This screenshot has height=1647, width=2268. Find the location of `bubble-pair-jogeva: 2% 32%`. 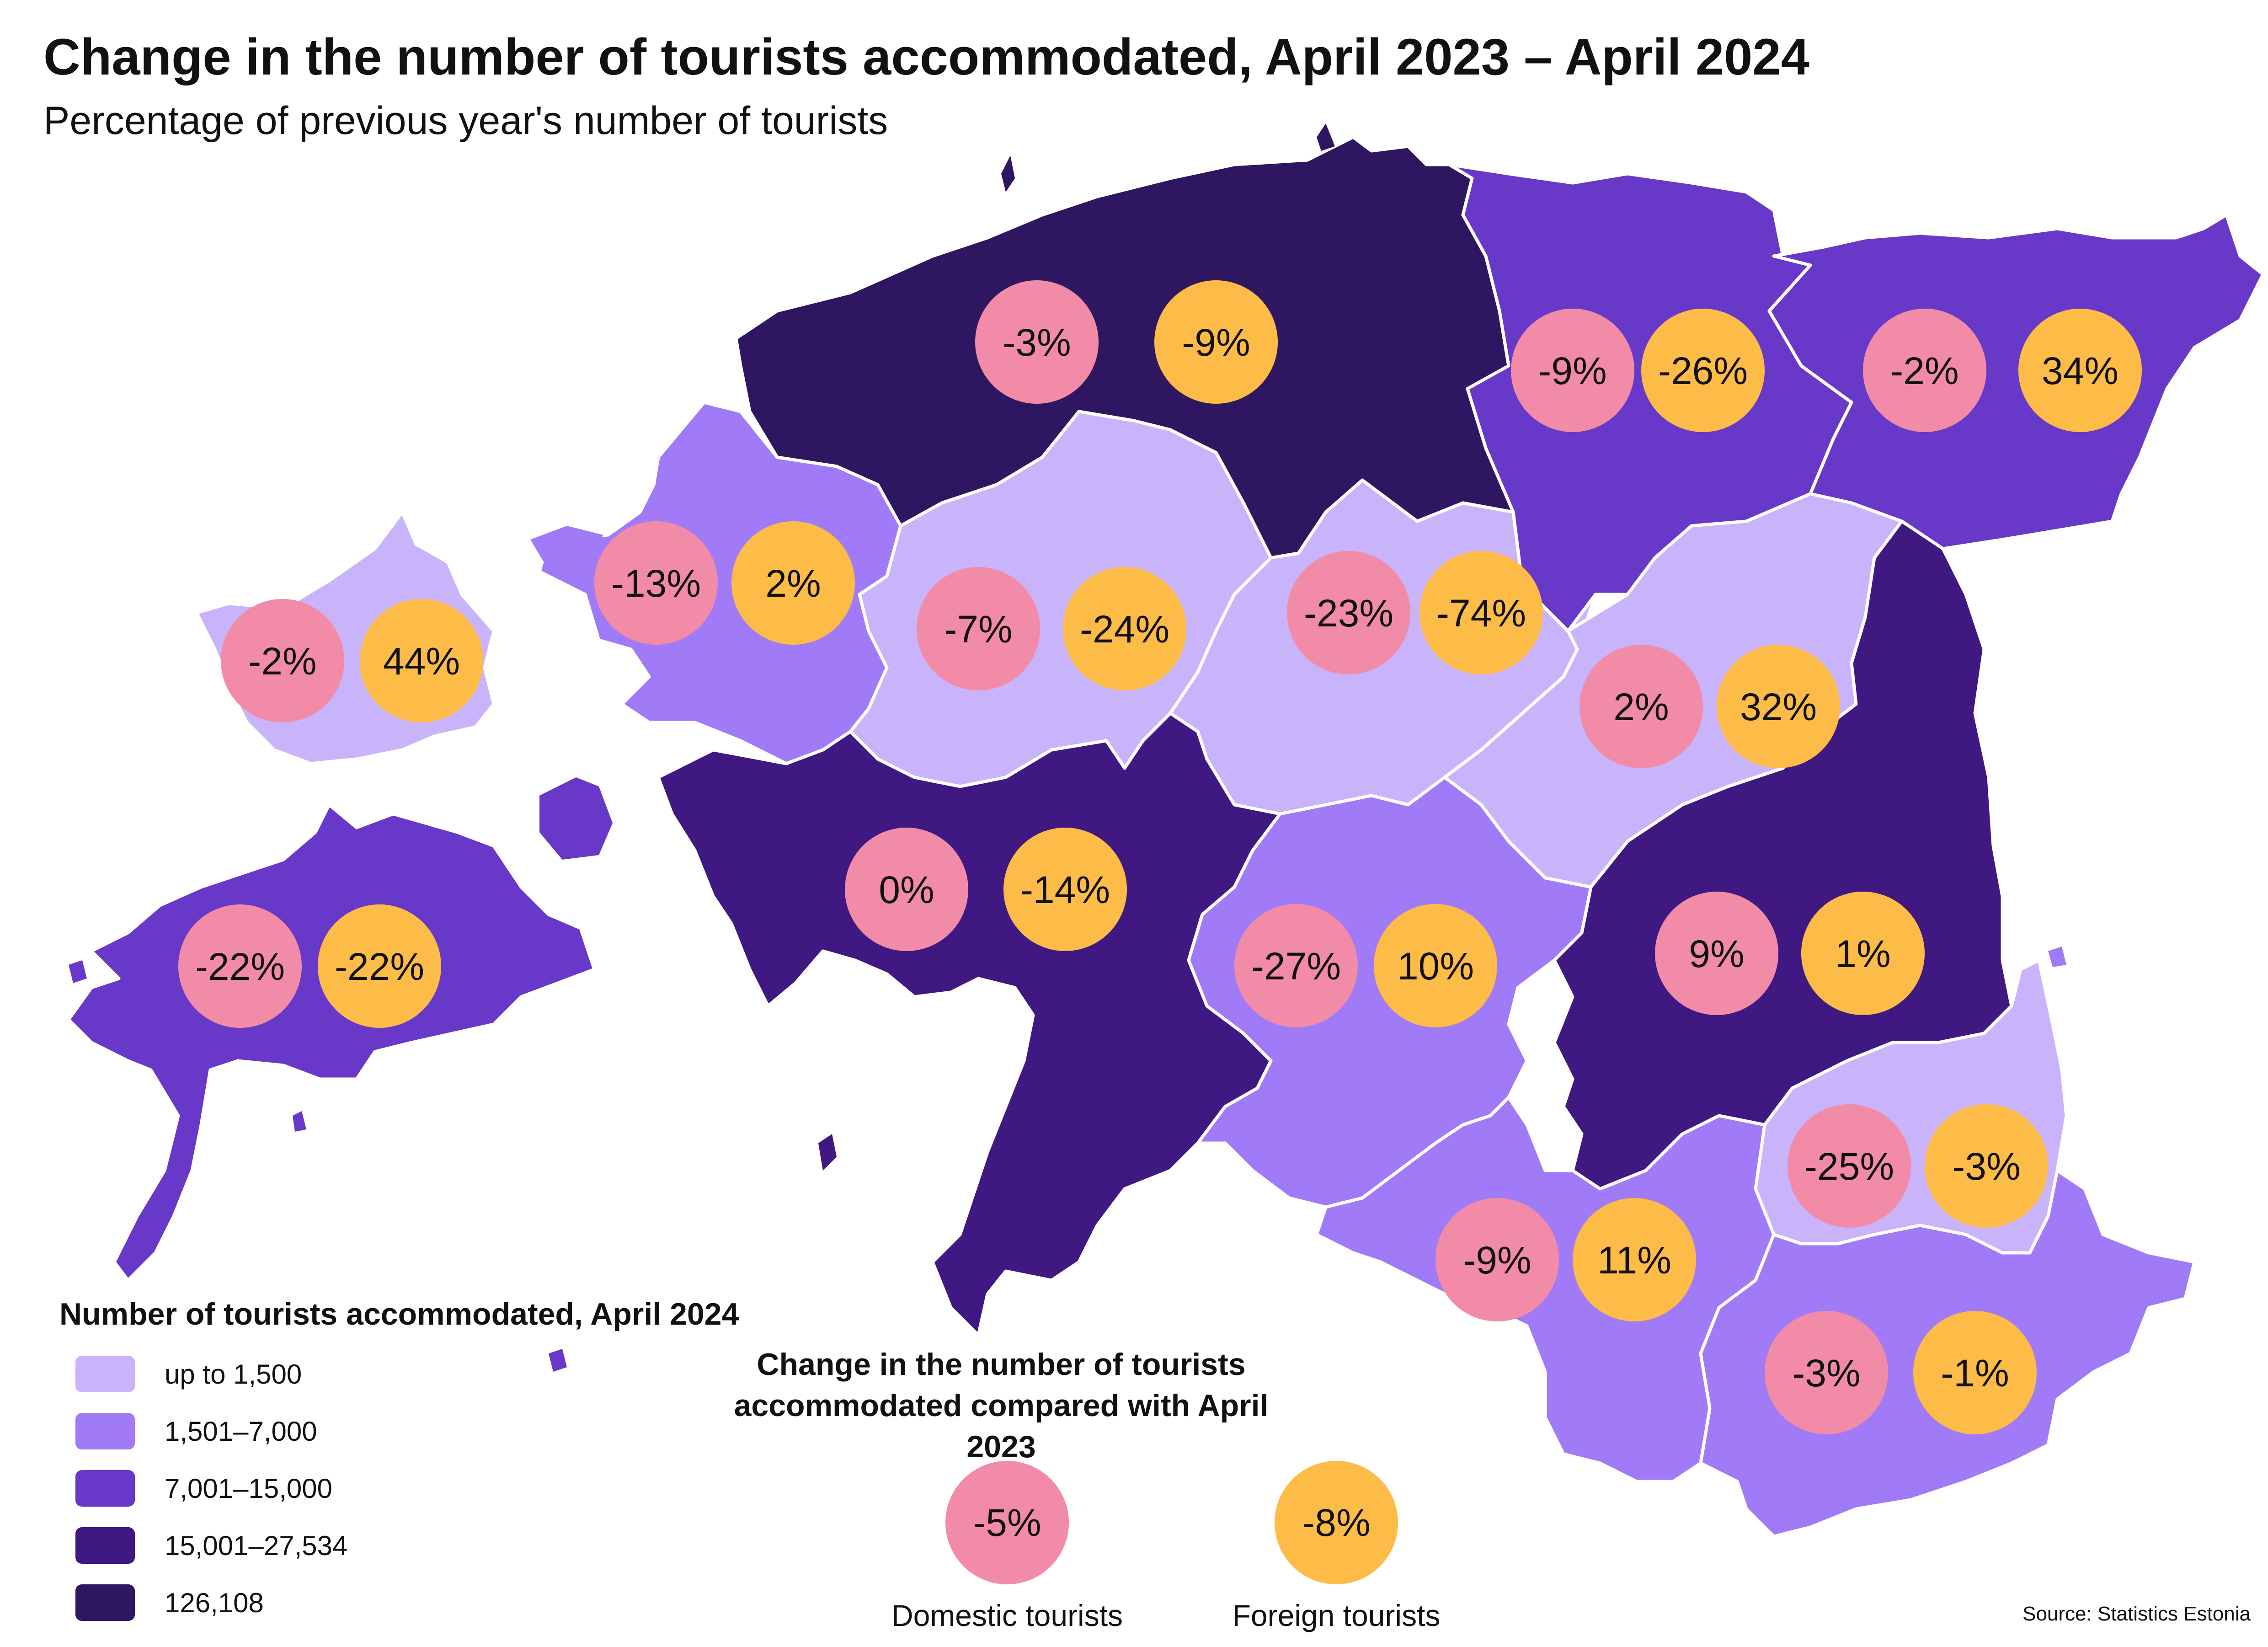

bubble-pair-jogeva: 2% 32% is located at coordinates (1710, 706).